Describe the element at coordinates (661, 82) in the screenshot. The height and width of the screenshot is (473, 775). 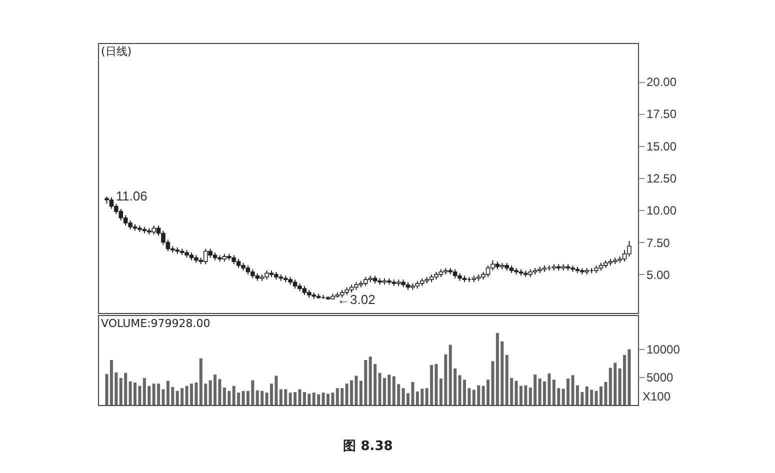
I see `y-tick-label: 20.00` at that location.